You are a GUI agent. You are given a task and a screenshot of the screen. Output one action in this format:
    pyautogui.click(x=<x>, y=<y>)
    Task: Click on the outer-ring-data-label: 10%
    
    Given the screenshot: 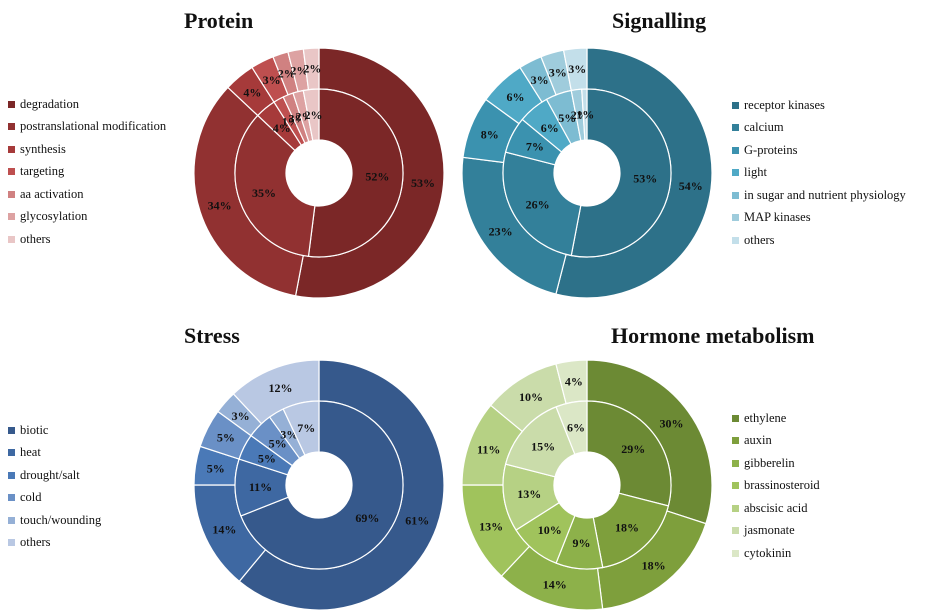 What is the action you would take?
    pyautogui.click(x=531, y=397)
    